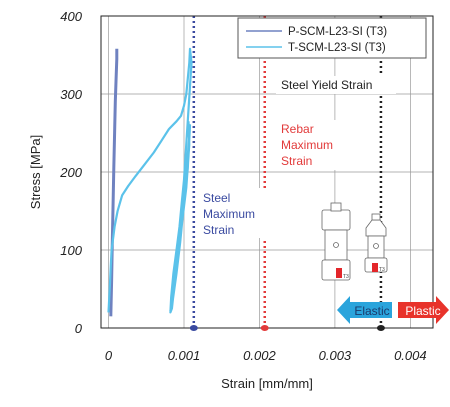  I want to click on legend-label-series-1: P-SCM-L23-SI (T3), so click(337, 32).